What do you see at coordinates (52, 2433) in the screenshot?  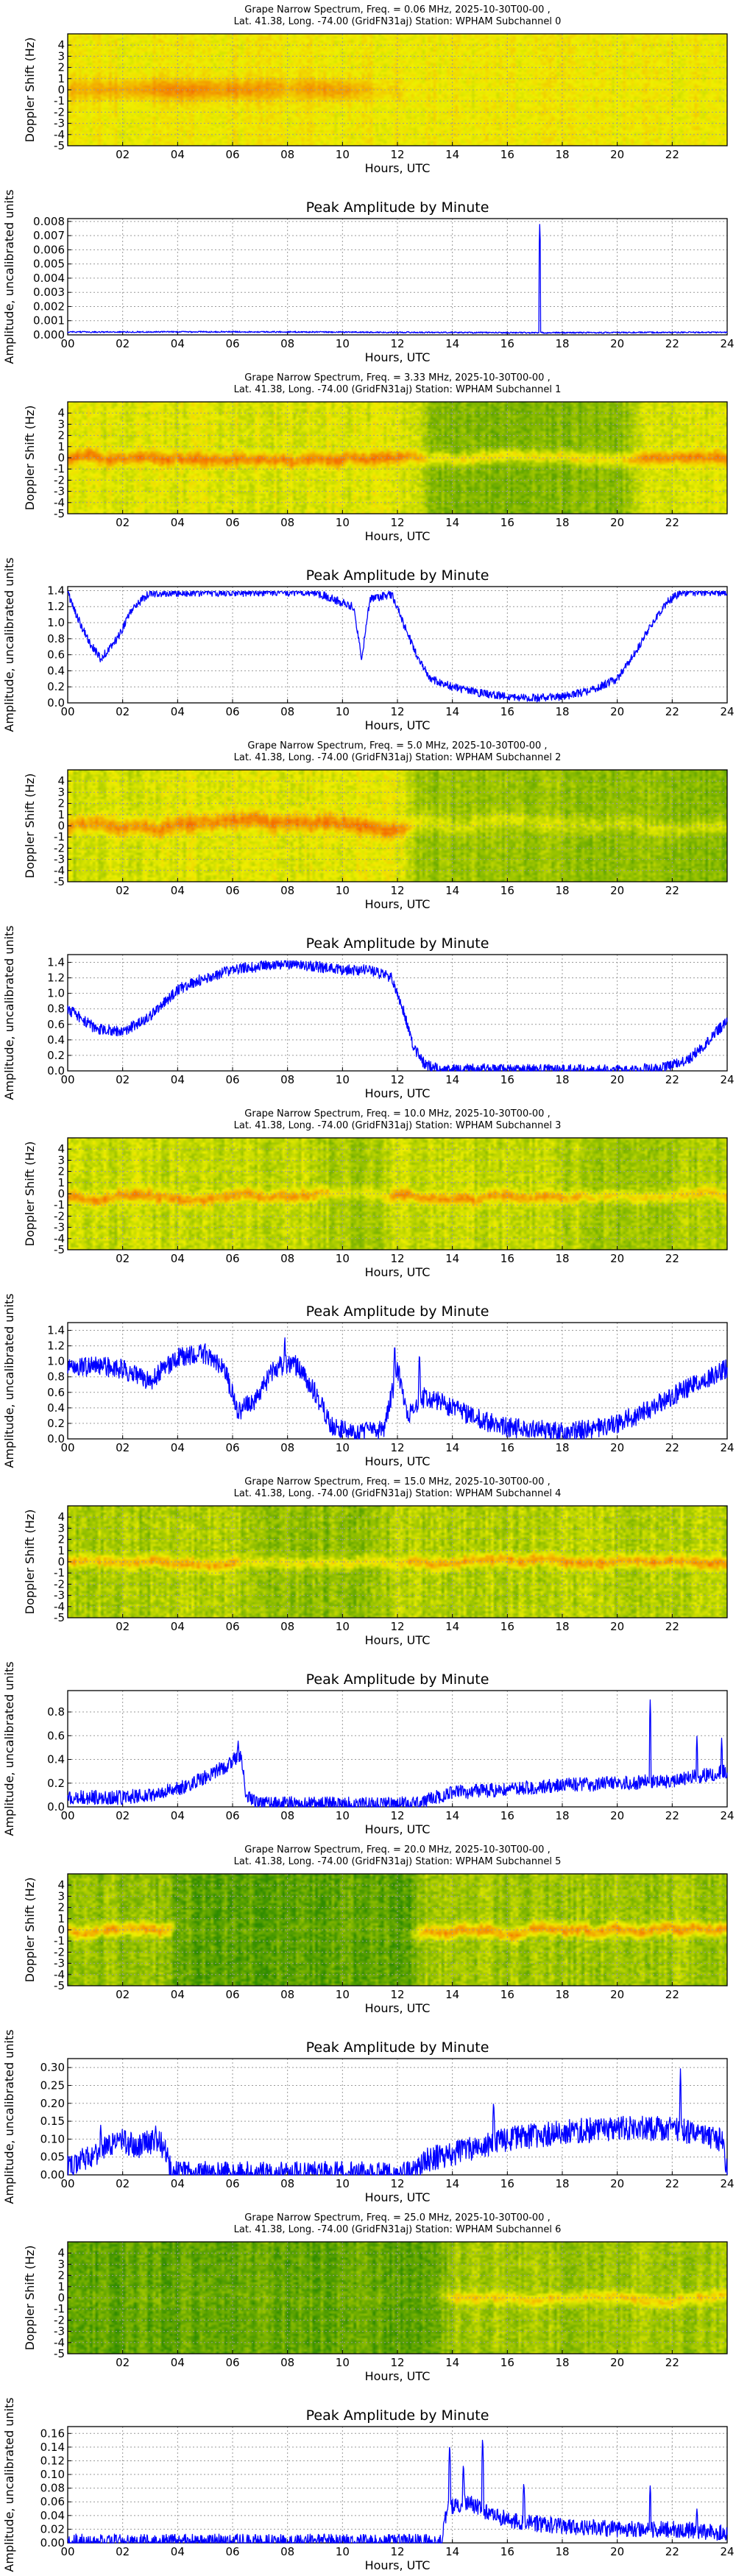 I see `y-tick-label: 0.16` at bounding box center [52, 2433].